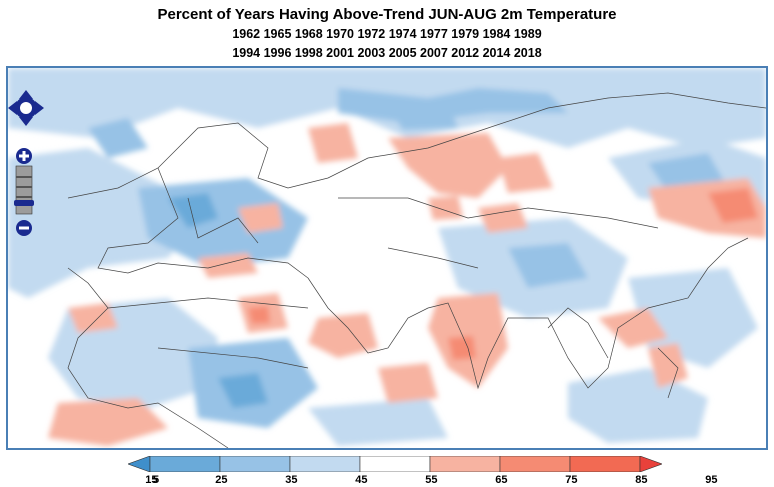 This screenshot has width=774, height=487. What do you see at coordinates (291, 480) in the screenshot?
I see `colorbar-tick-label: 35` at bounding box center [291, 480].